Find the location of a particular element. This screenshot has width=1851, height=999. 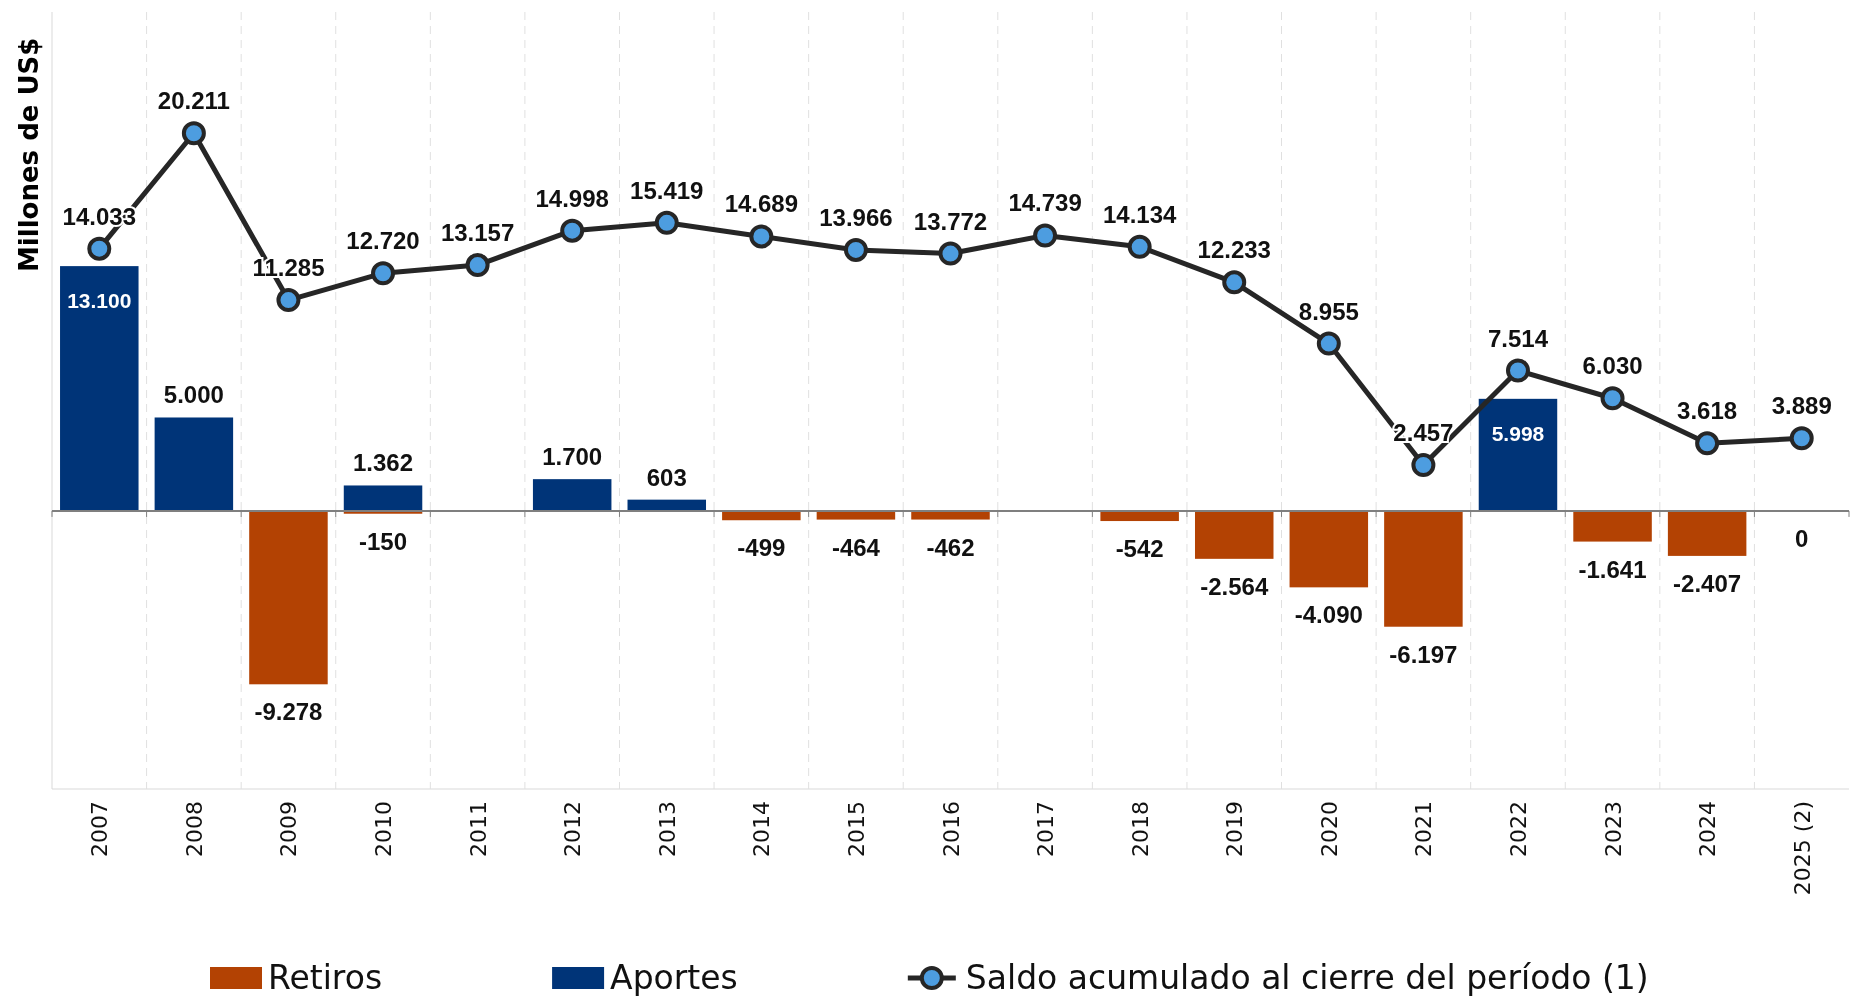

data-label: 15.419 is located at coordinates (667, 190).